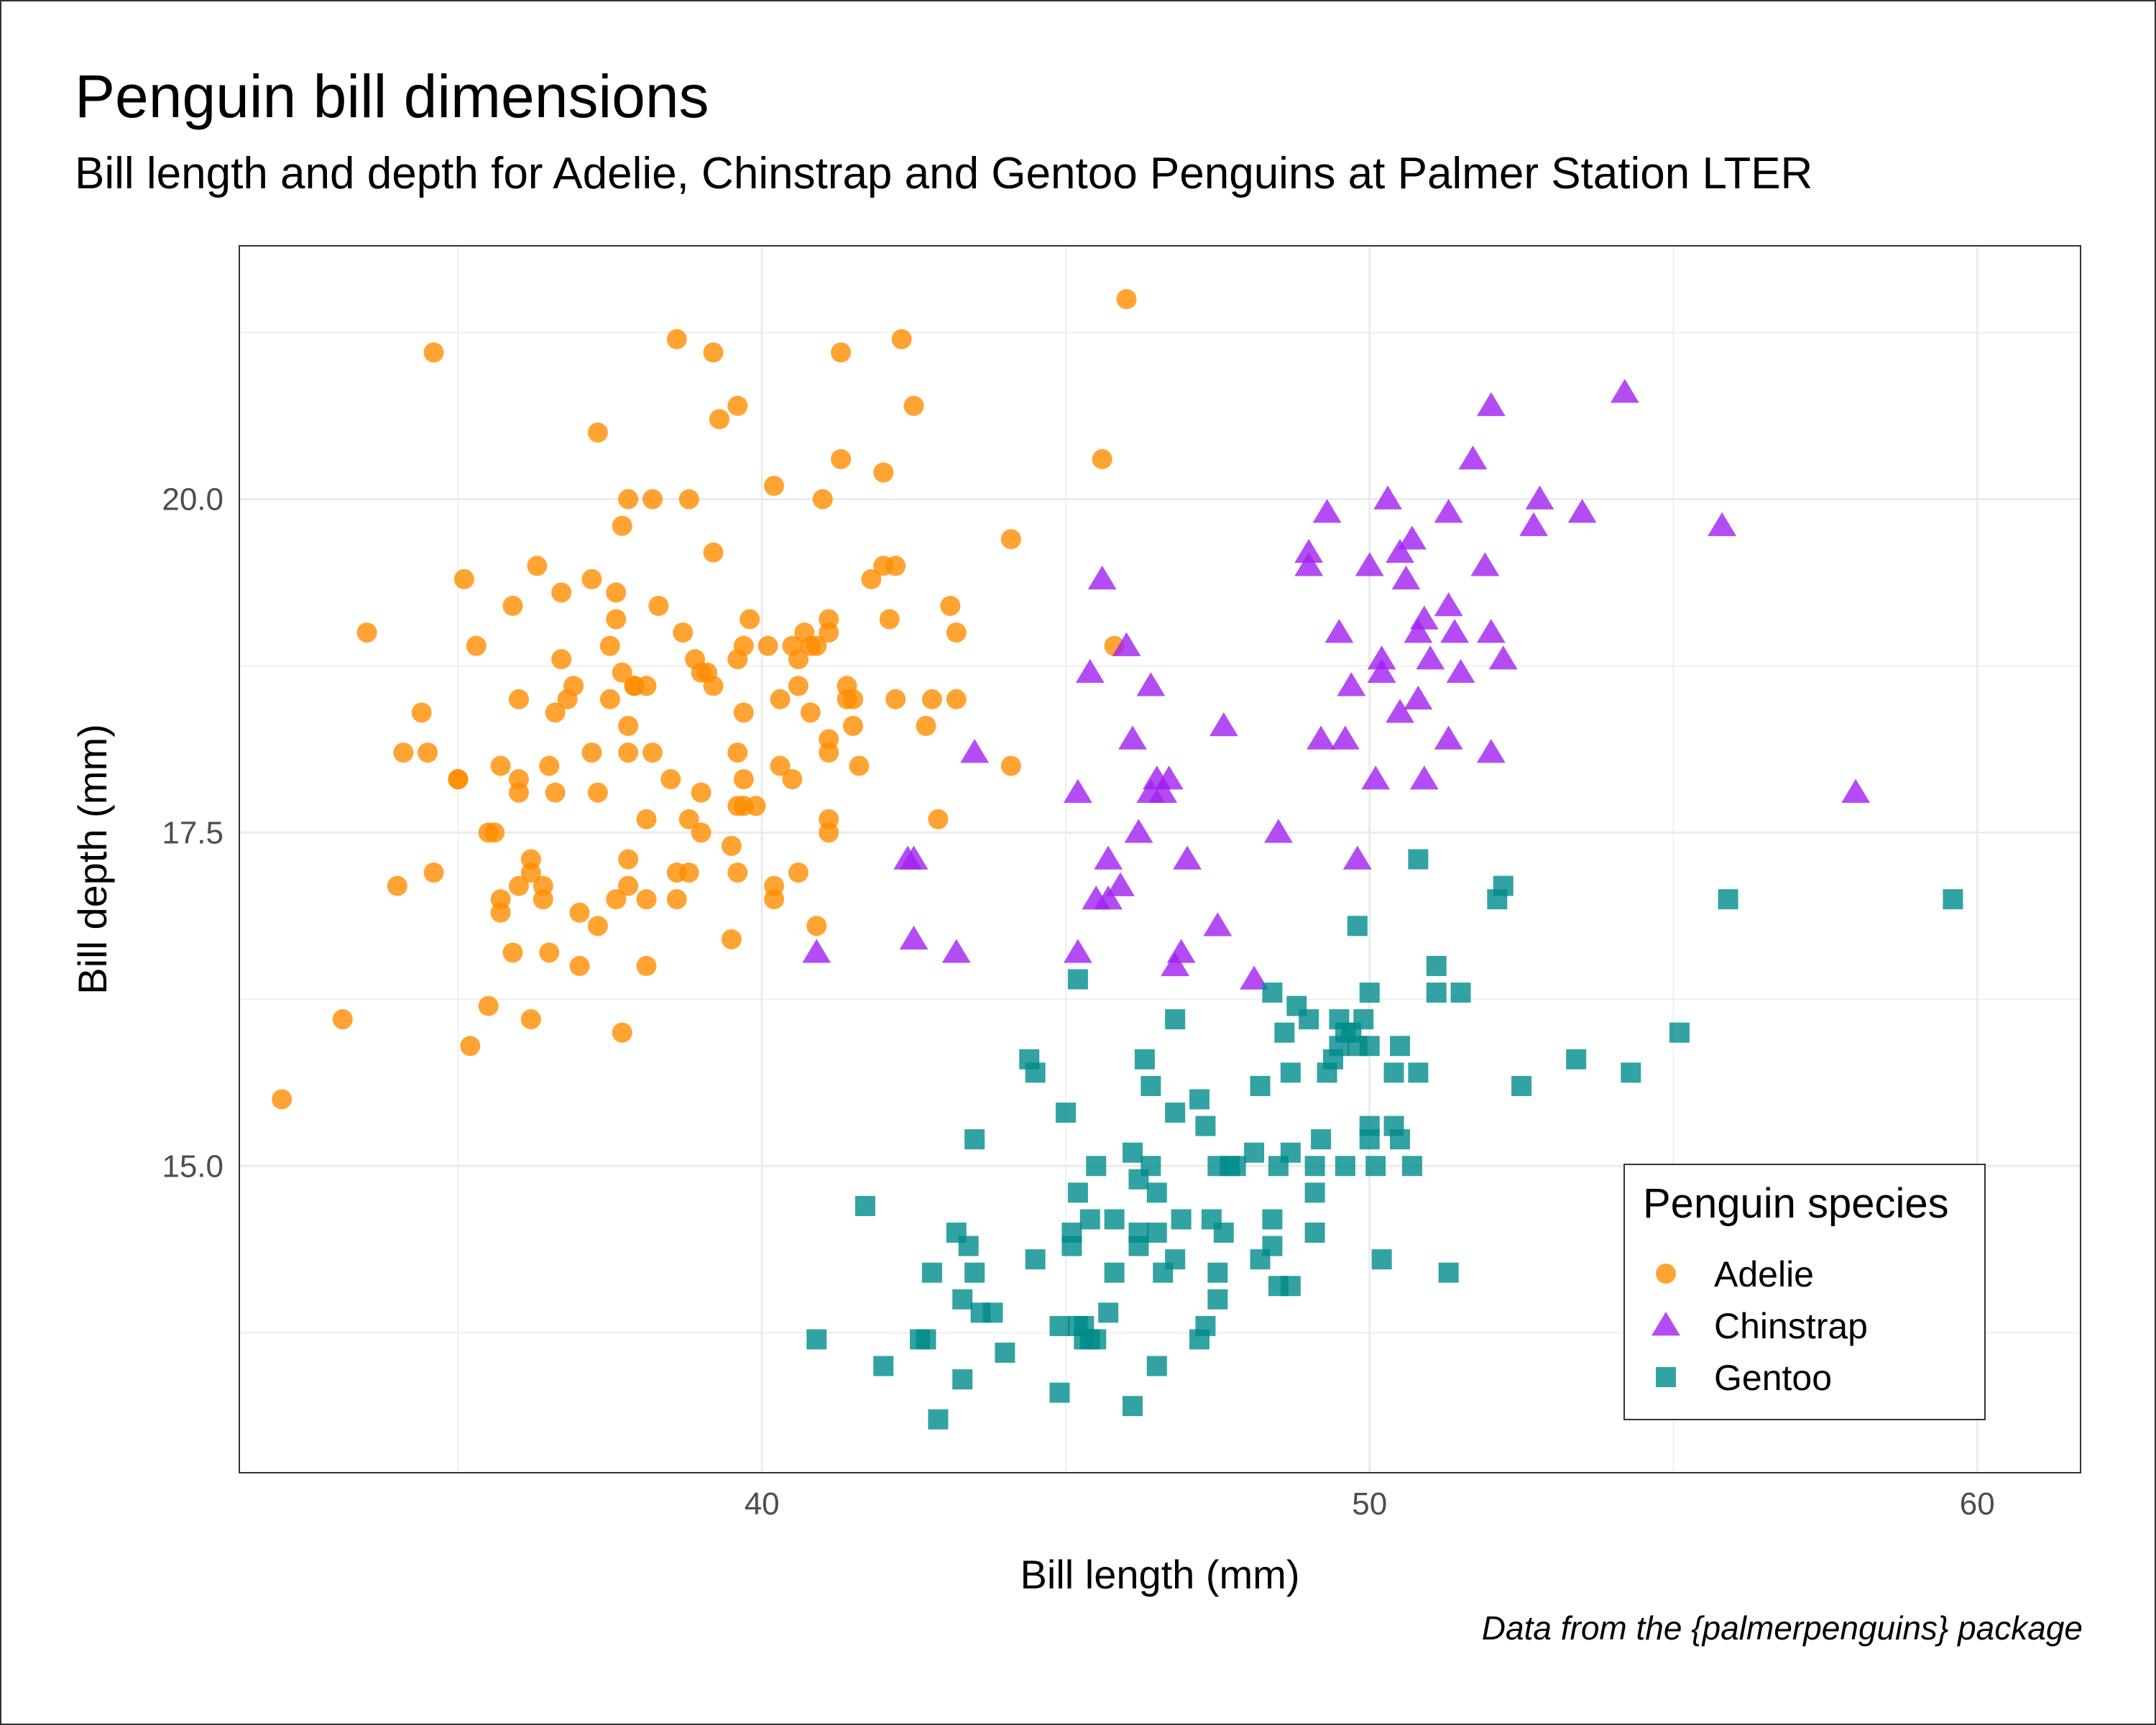  Describe the element at coordinates (193, 832) in the screenshot. I see `y-tick-label: 17.5` at that location.